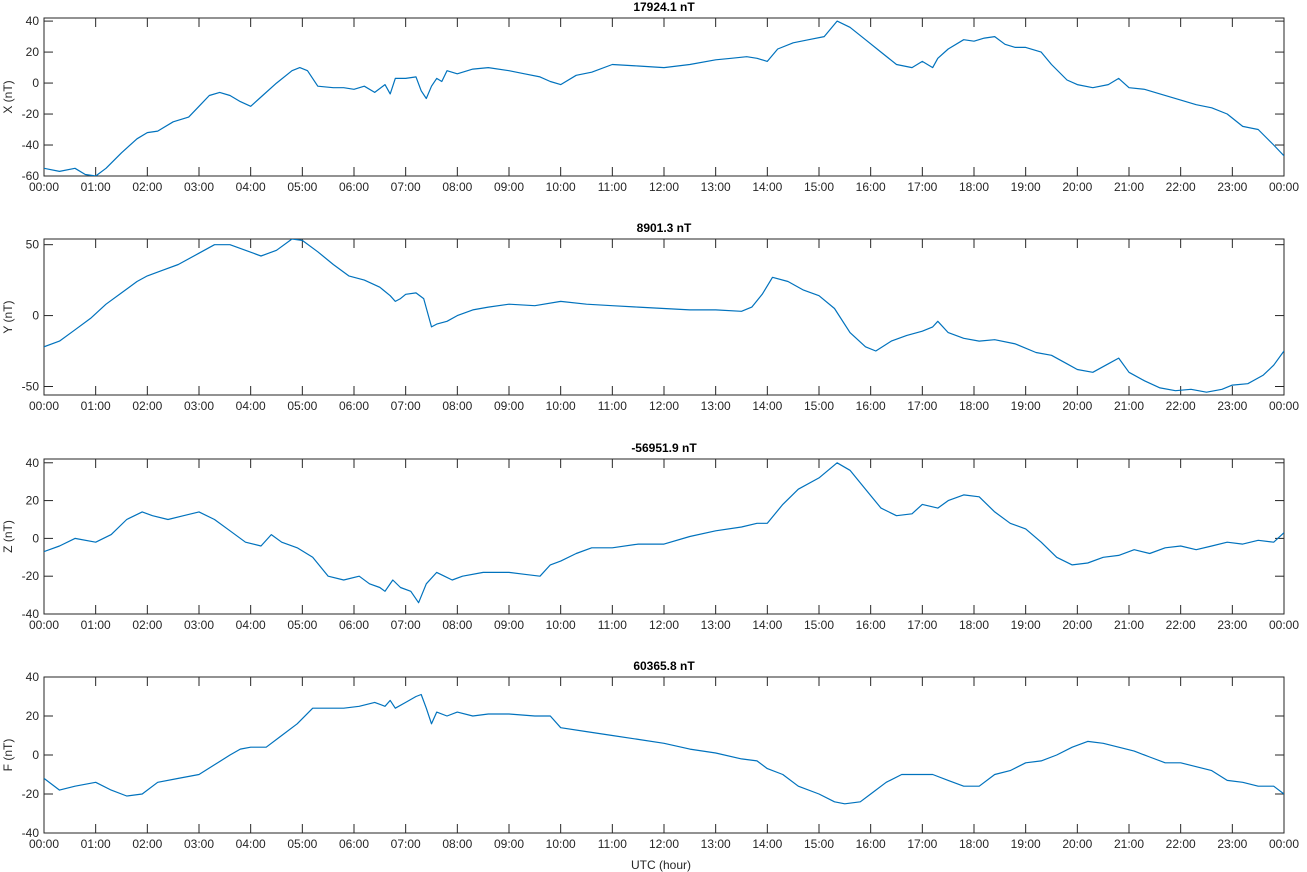  Describe the element at coordinates (922, 844) in the screenshot. I see `x-tick-label: 17:00` at that location.